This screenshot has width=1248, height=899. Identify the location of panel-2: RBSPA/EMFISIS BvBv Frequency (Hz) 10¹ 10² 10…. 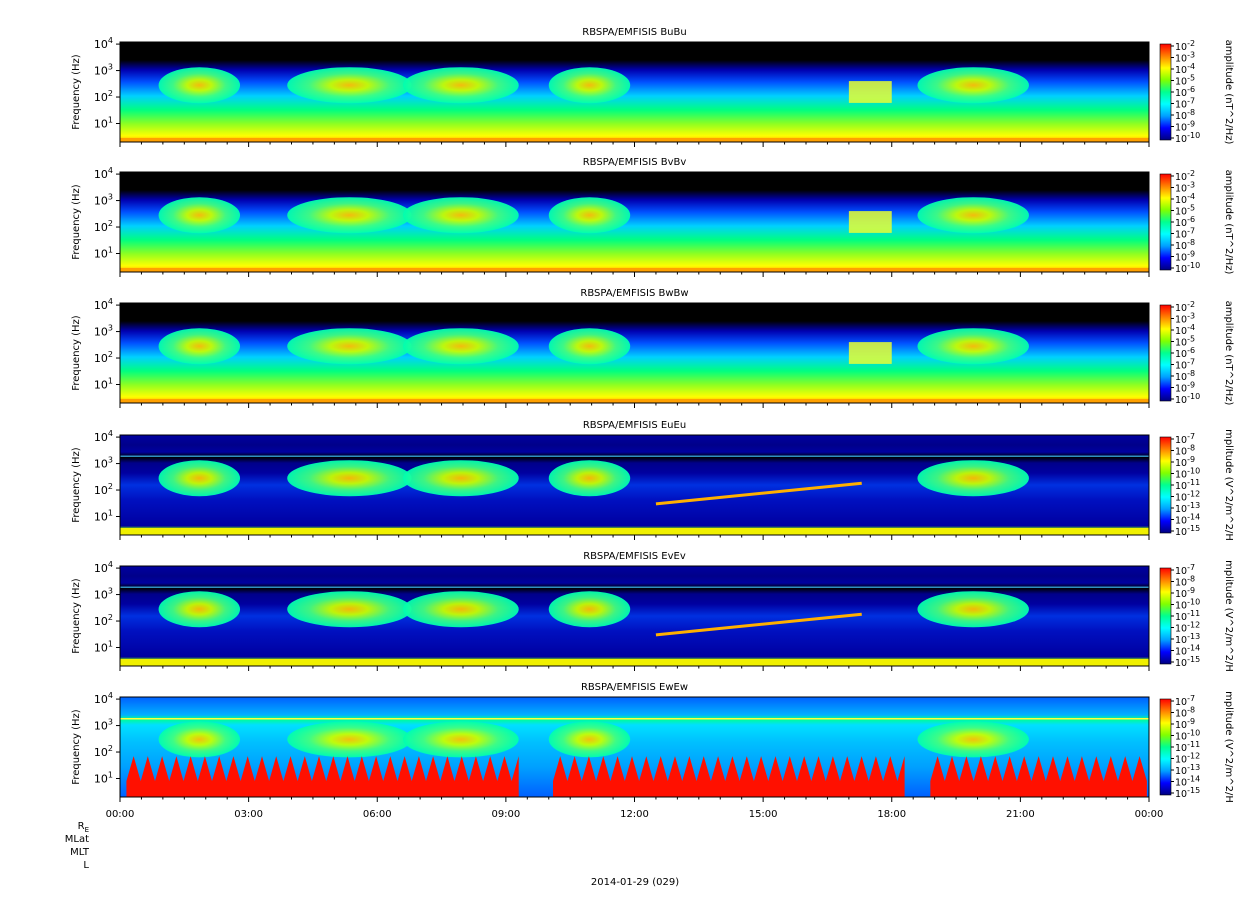
(652, 216).